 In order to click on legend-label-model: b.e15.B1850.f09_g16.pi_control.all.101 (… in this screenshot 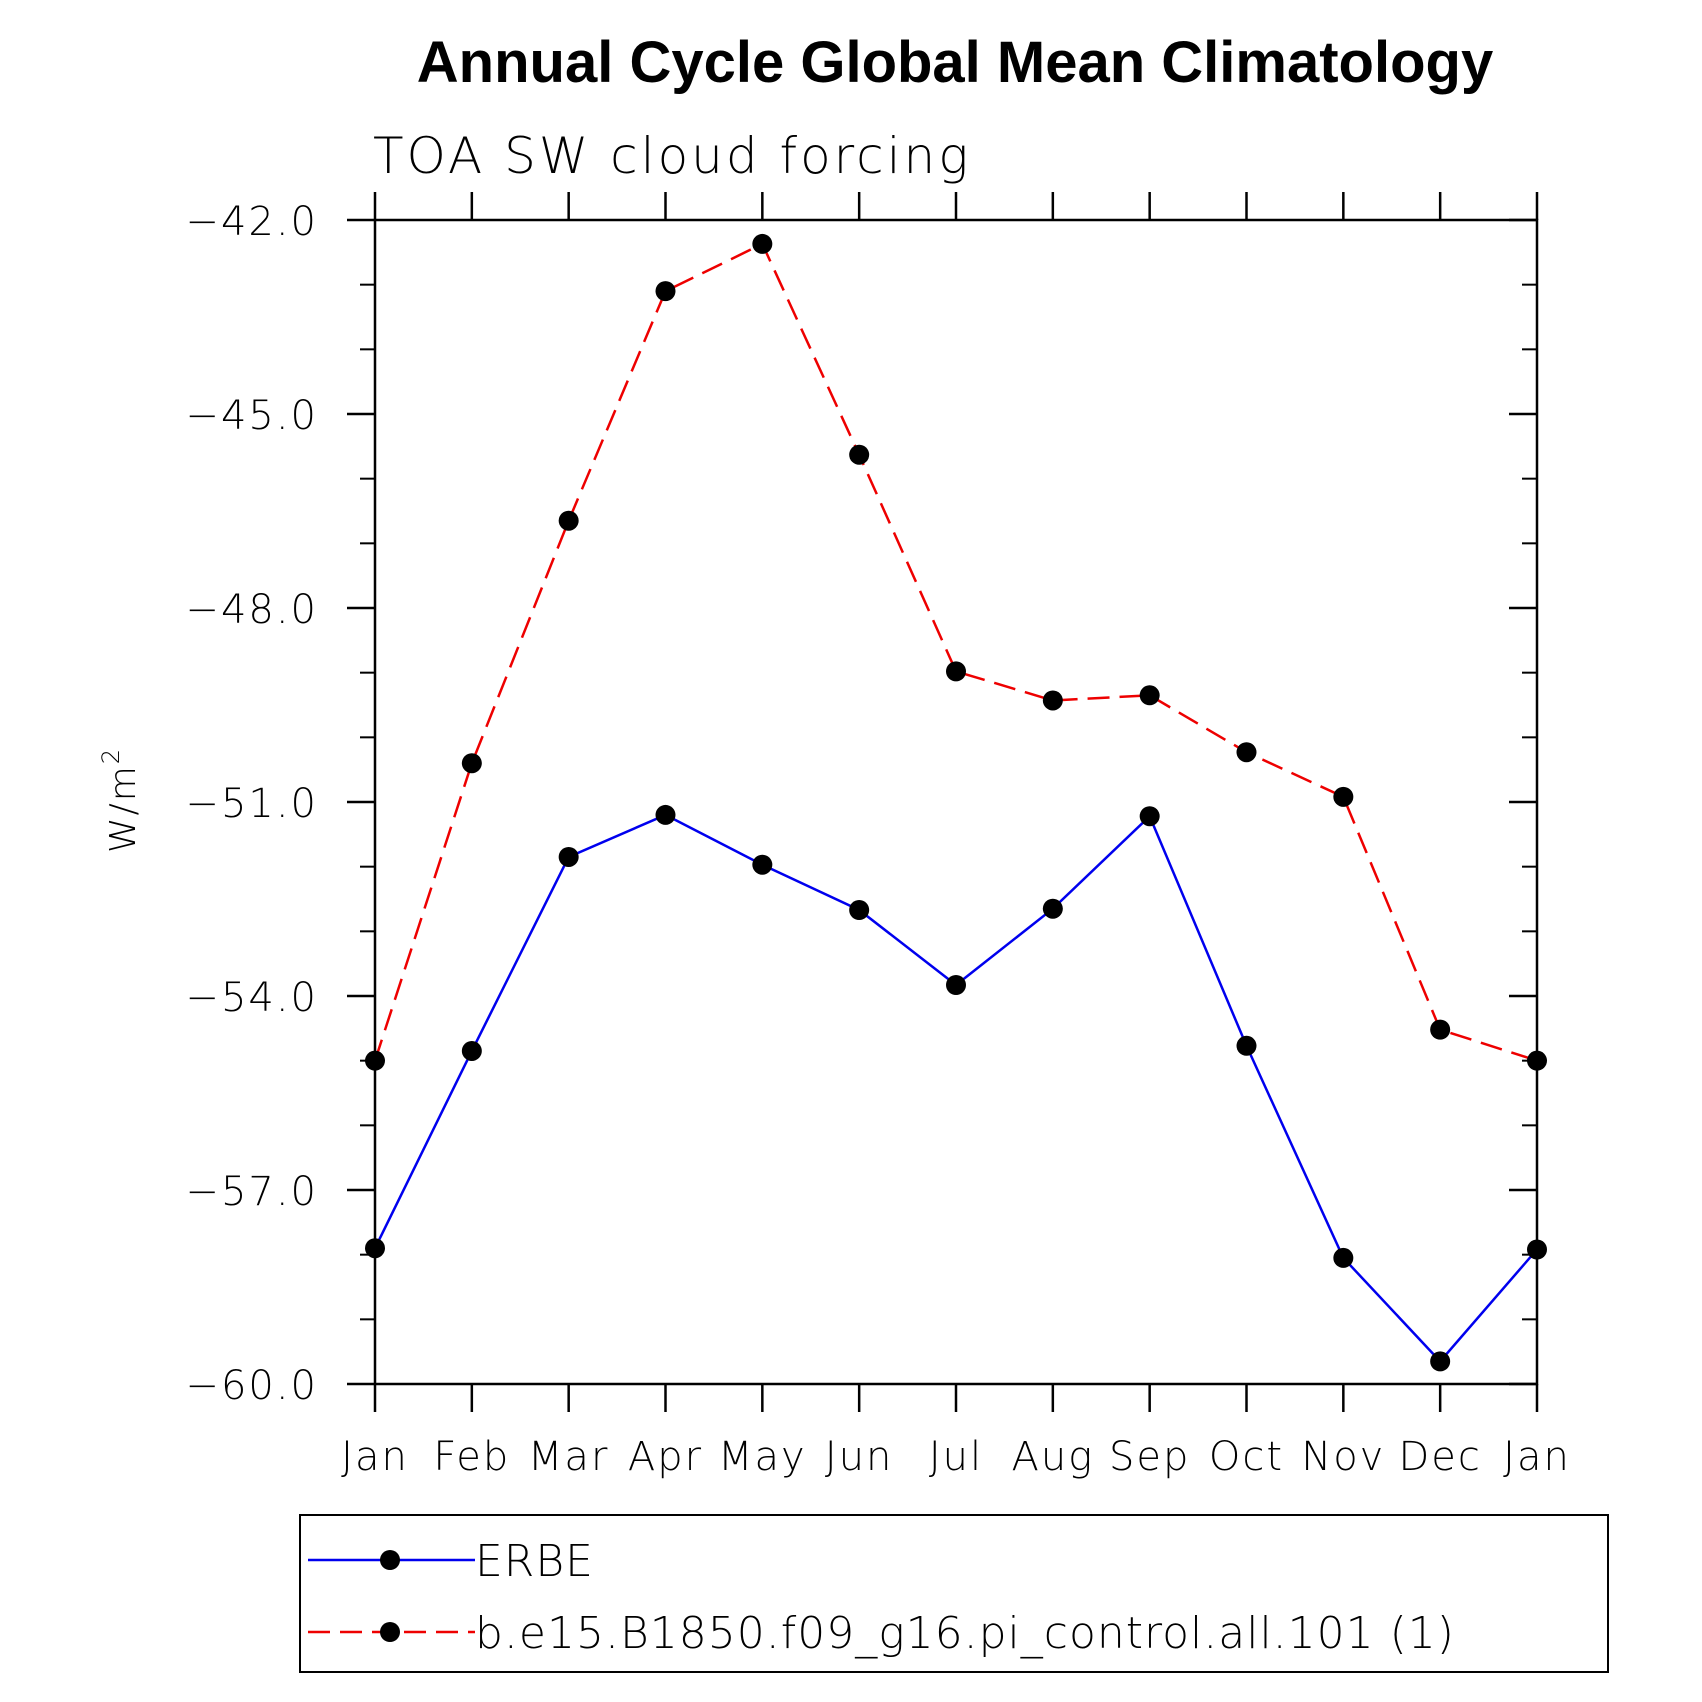, I will do `click(965, 1633)`.